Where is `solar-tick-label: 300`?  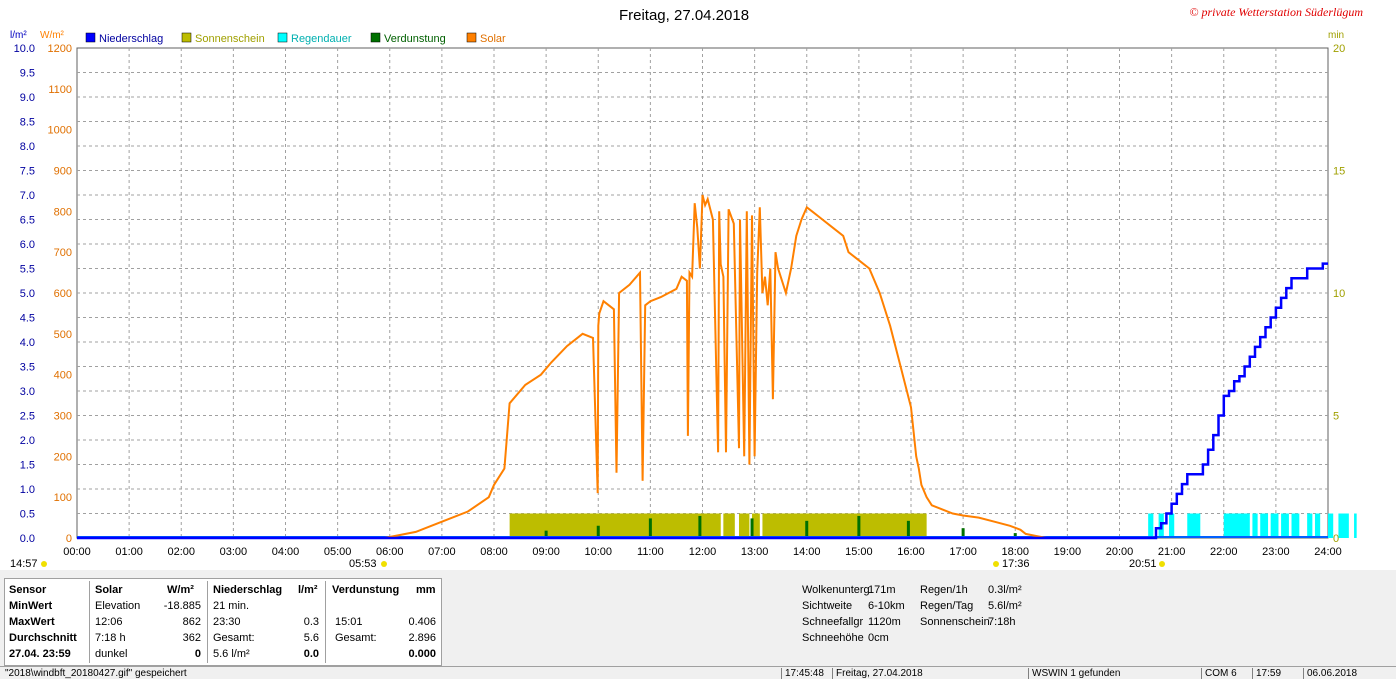
solar-tick-label: 300 is located at coordinates (63, 417).